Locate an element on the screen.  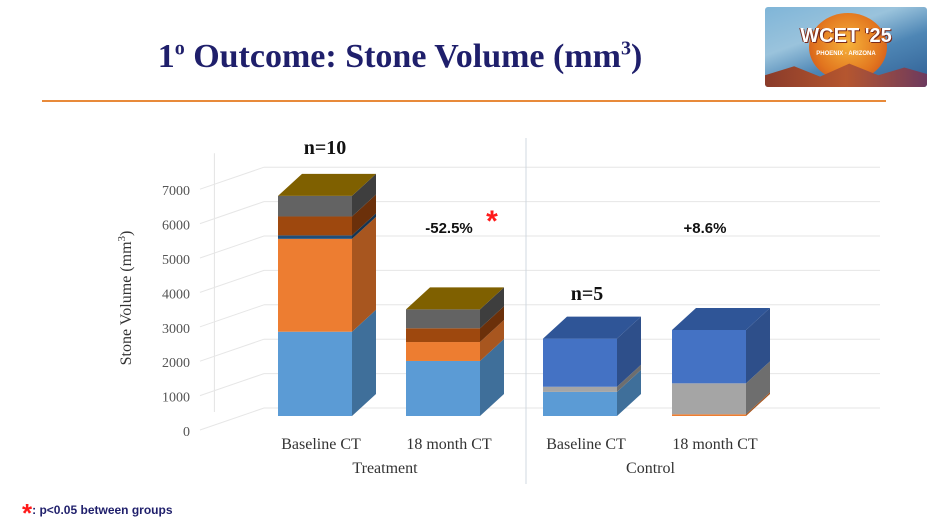
logo-subtext: PHOENIX · ARIZONA is located at coordinates (846, 54).